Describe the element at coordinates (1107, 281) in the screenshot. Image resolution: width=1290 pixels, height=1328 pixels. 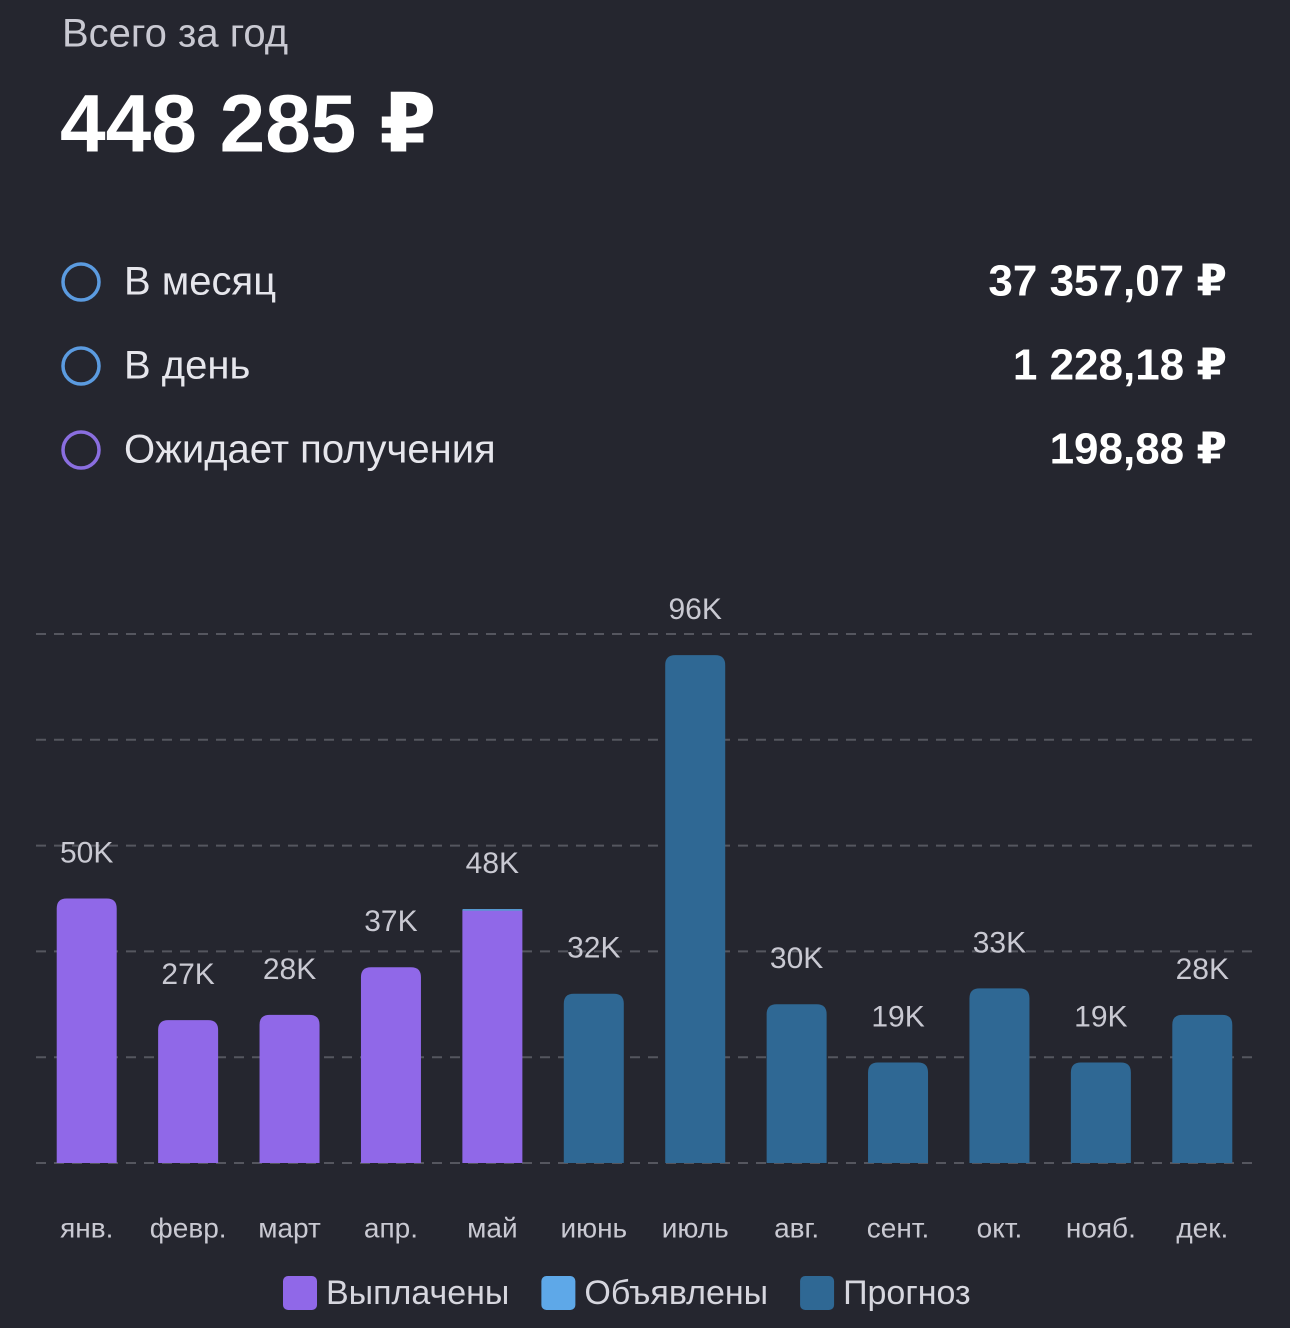
I see `stat-value: 37 357,07 ₽` at that location.